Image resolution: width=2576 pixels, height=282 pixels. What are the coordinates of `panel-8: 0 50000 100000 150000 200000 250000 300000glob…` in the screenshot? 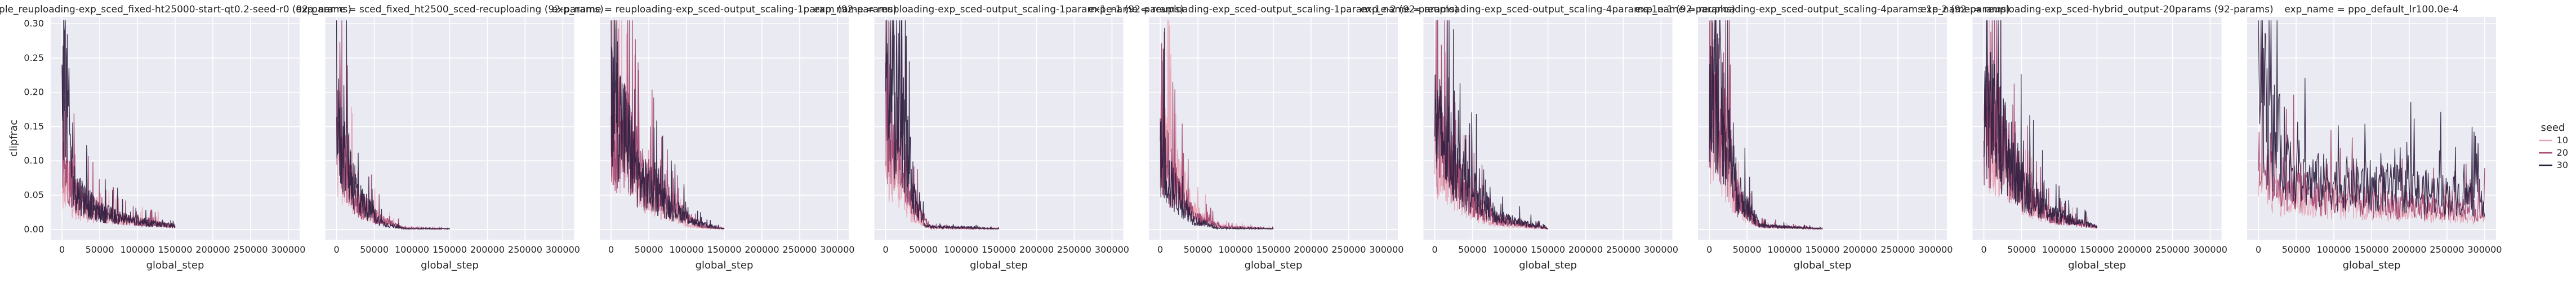 It's located at (2096, 137).